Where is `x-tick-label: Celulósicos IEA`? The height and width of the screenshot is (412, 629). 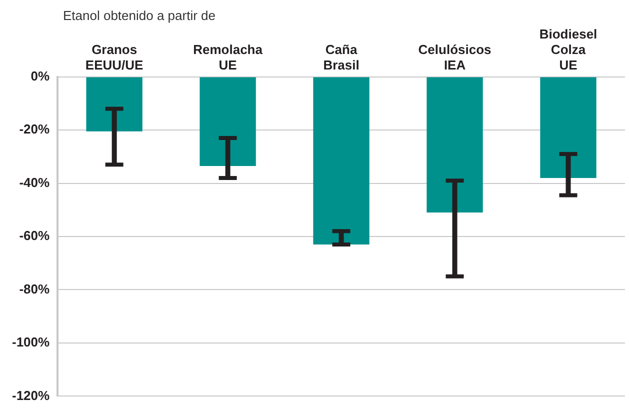 x-tick-label: Celulósicos IEA is located at coordinates (455, 57).